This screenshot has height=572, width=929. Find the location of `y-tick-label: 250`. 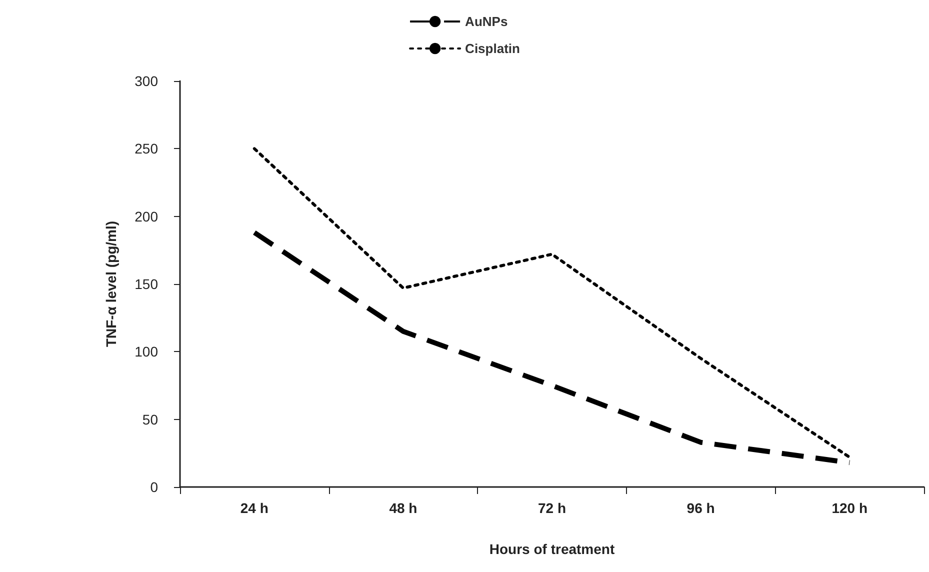

y-tick-label: 250 is located at coordinates (146, 148).